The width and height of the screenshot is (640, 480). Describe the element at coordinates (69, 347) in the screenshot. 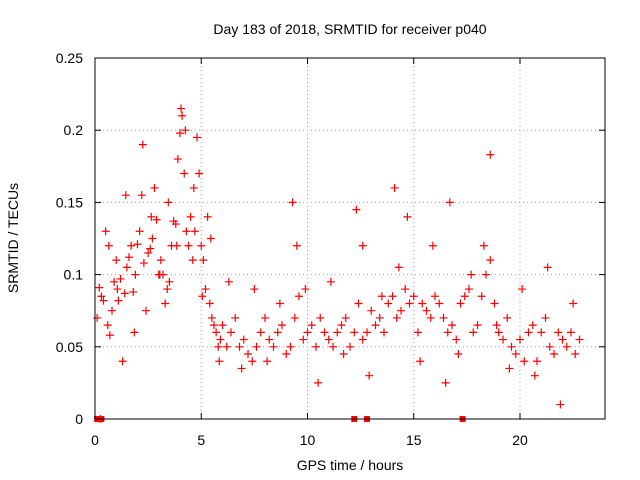

I see `y-tick-label: 0.05` at that location.